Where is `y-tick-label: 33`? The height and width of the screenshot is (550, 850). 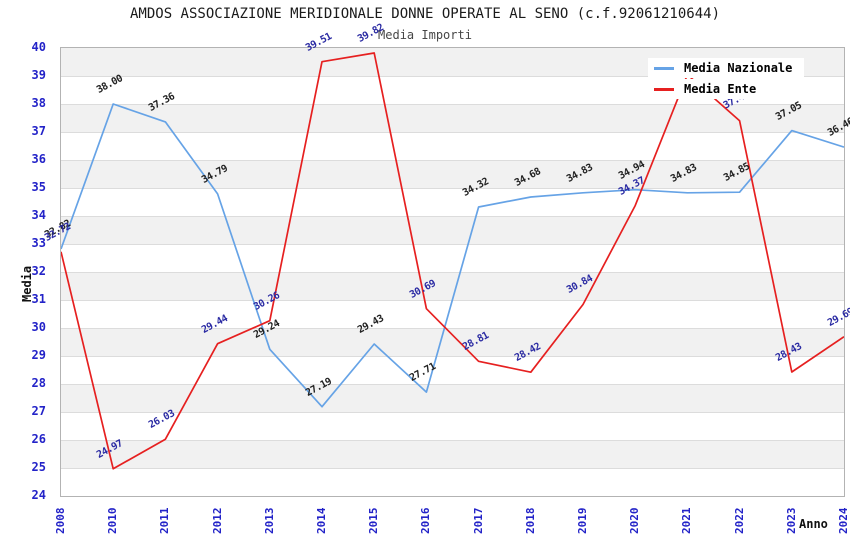 y-tick-label: 33 is located at coordinates (38, 243).